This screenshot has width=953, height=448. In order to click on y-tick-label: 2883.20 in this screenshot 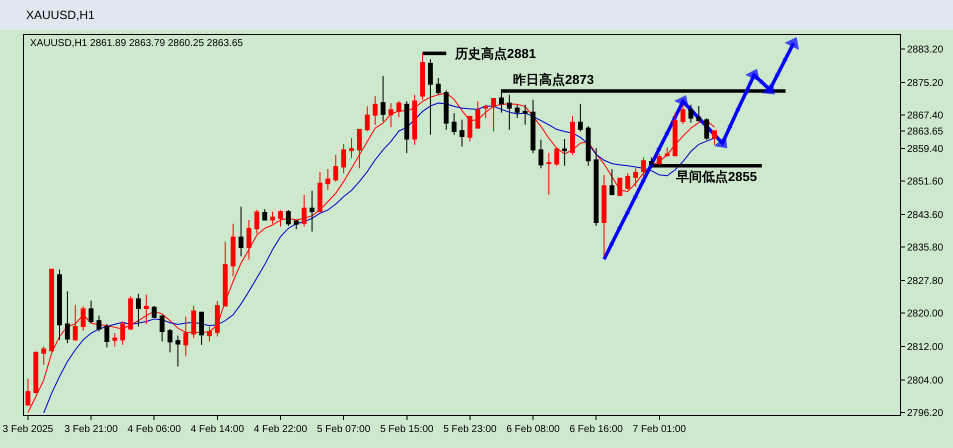, I will do `click(925, 50)`.